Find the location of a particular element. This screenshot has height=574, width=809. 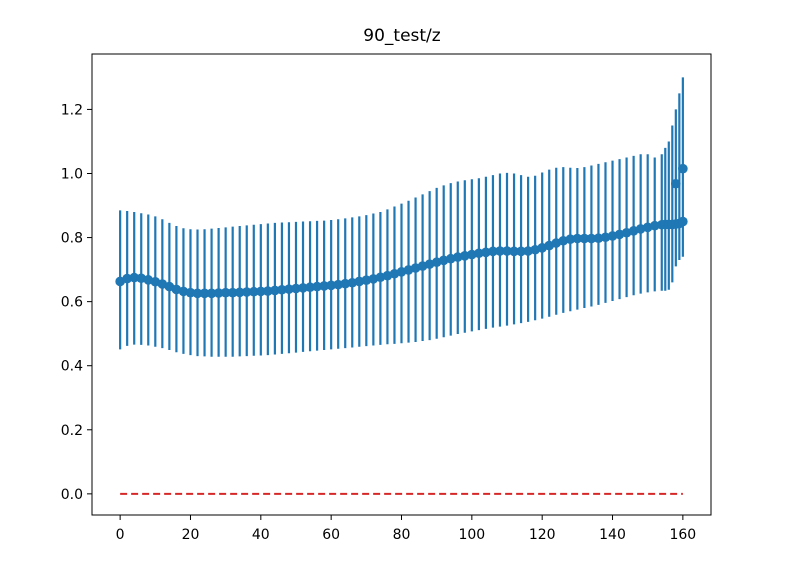

x-tick-label: 120 is located at coordinates (542, 535).